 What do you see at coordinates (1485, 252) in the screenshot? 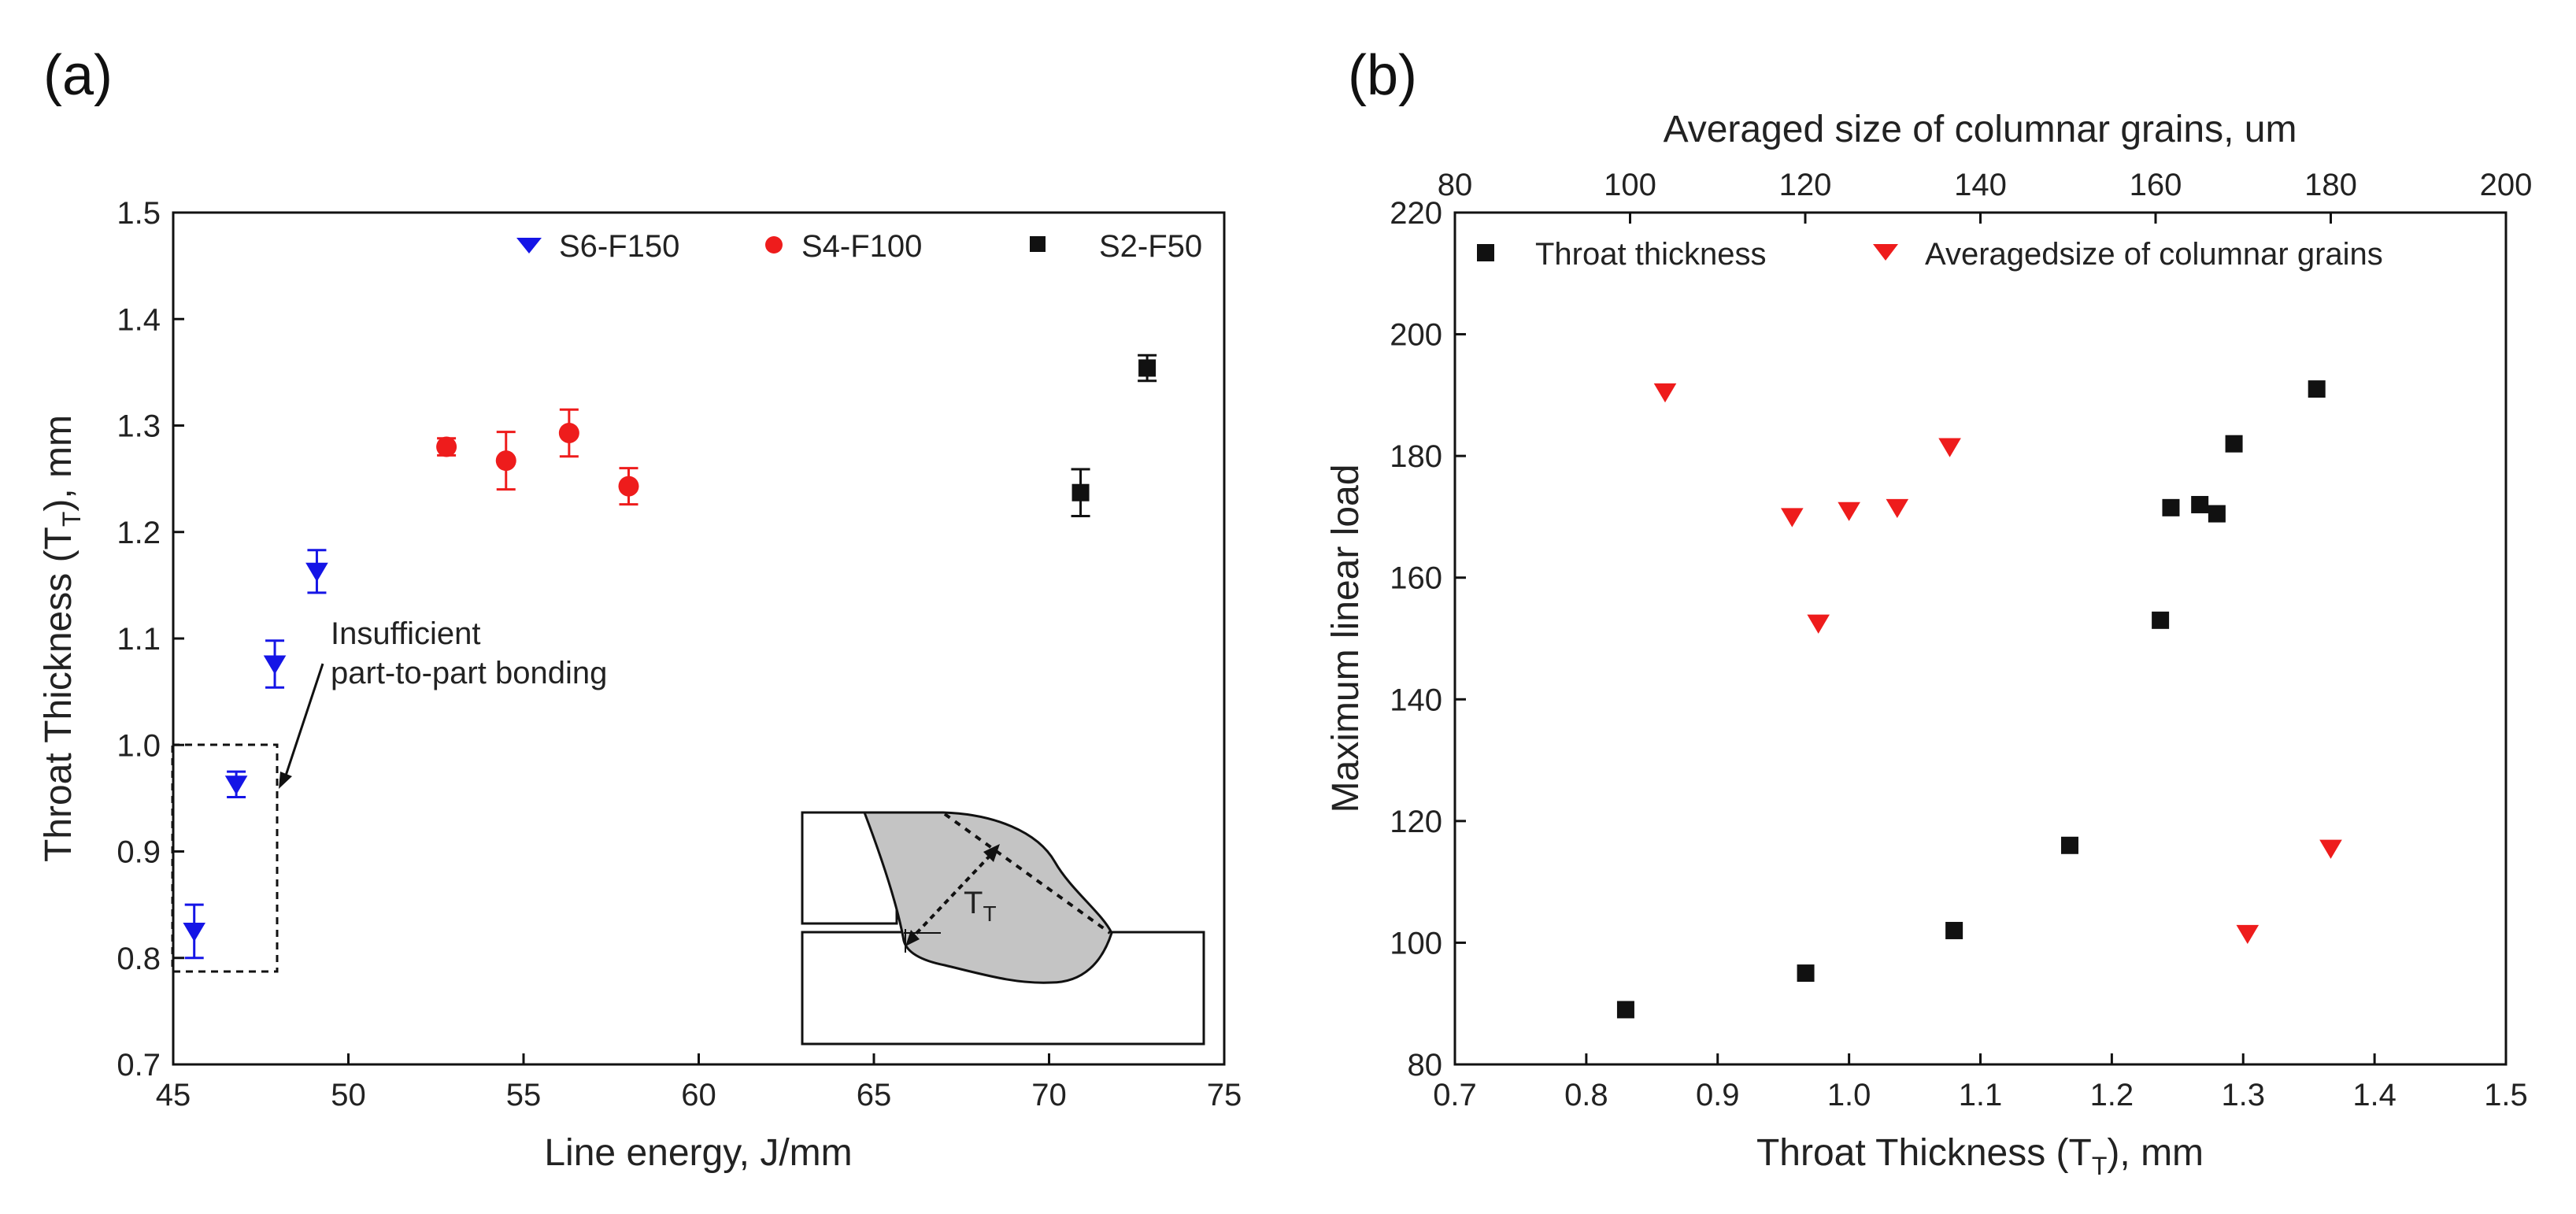
I see `legend-marker-throat-thickness` at bounding box center [1485, 252].